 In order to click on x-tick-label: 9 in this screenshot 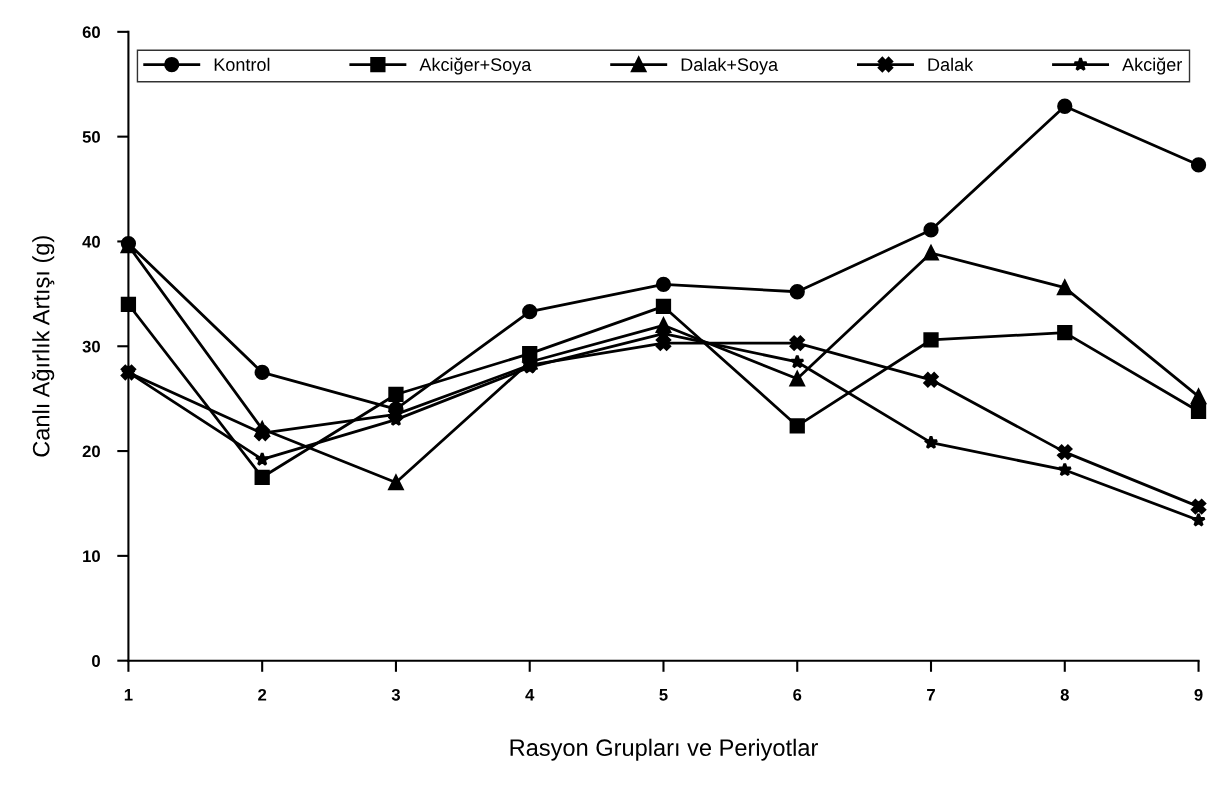, I will do `click(1198, 694)`.